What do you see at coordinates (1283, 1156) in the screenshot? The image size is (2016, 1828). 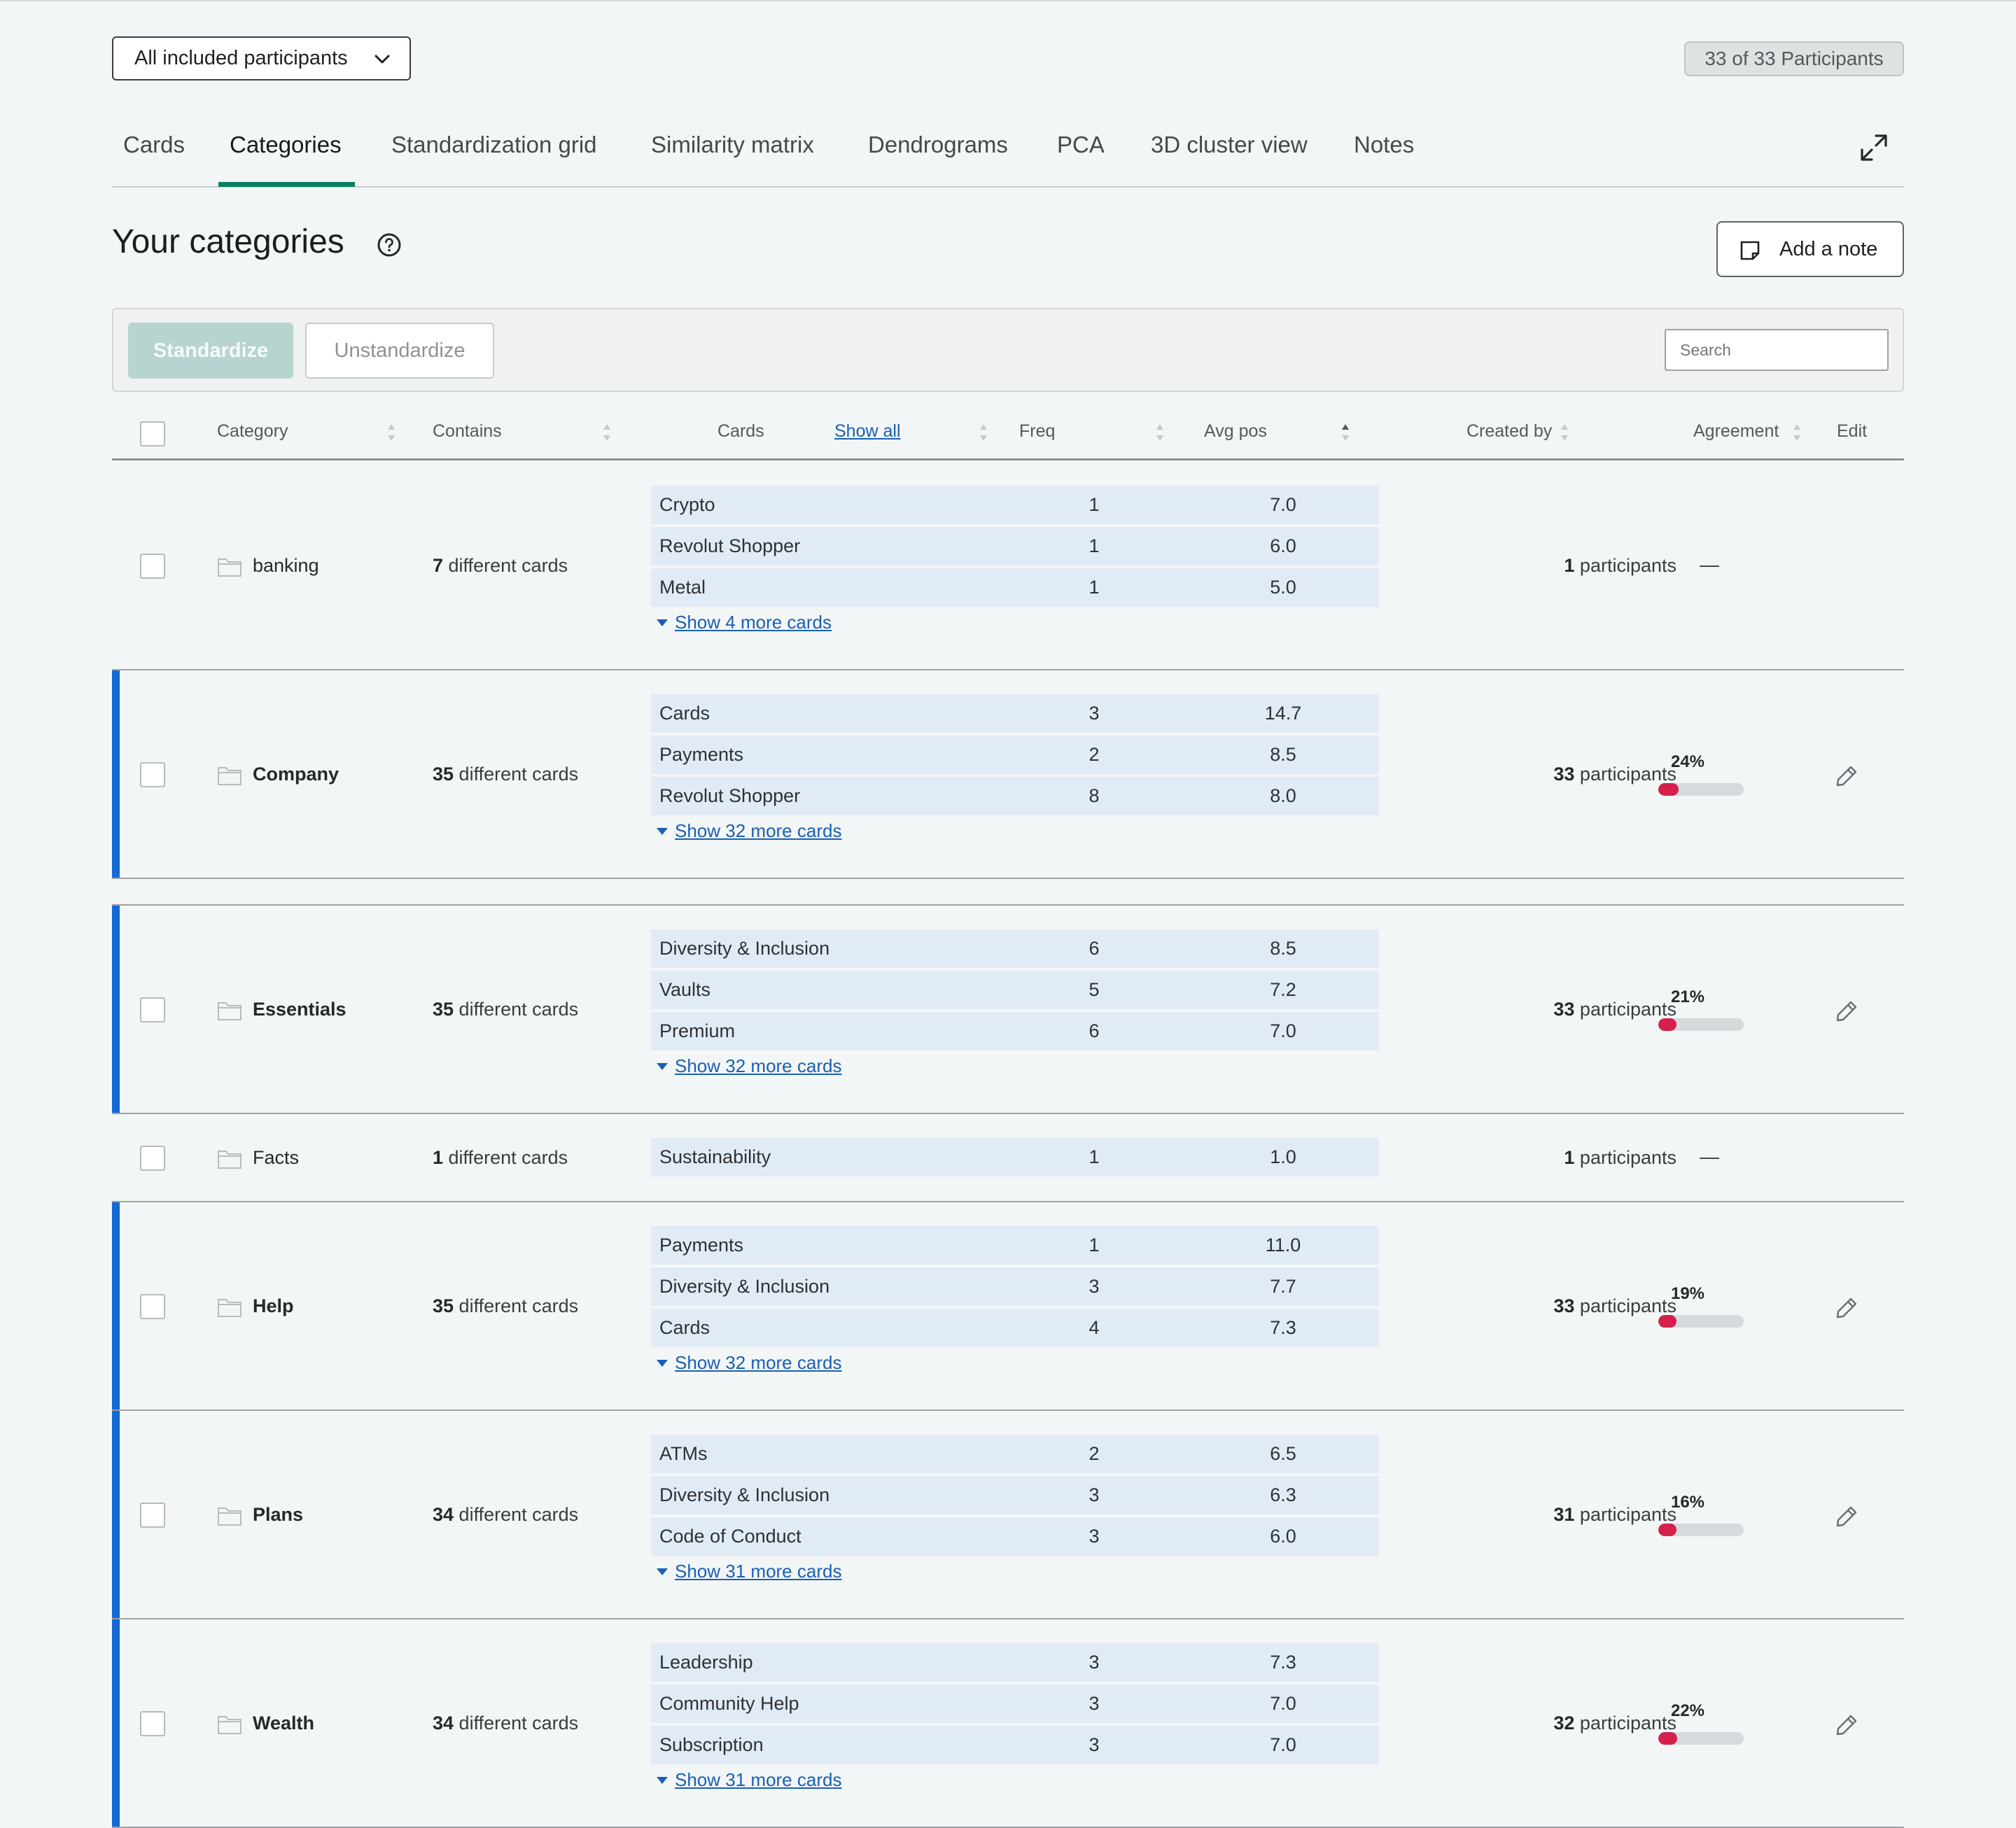 I see `card-avg-position: 1.0` at bounding box center [1283, 1156].